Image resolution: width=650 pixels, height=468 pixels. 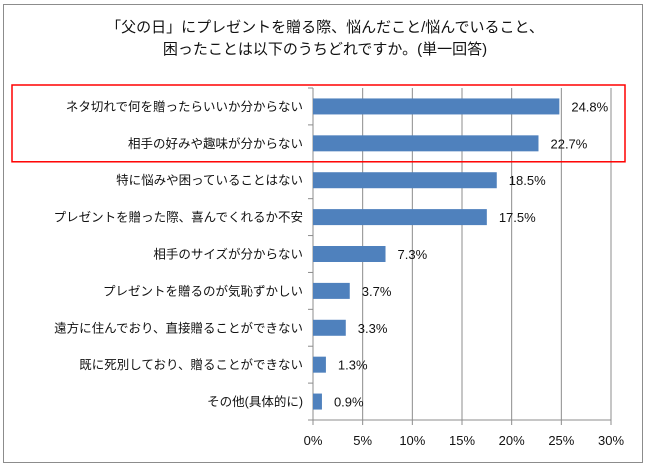 I want to click on value-label: 7.3%, so click(x=413, y=254).